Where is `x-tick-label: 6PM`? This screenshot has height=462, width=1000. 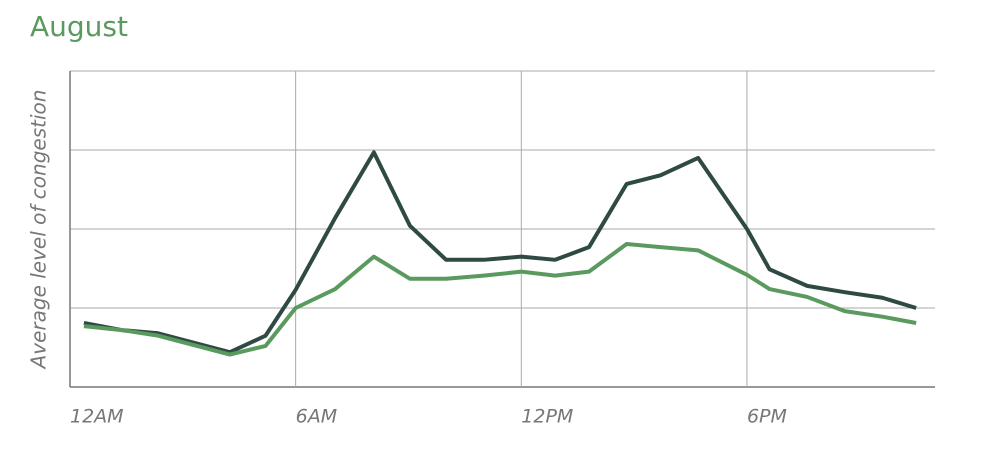 x-tick-label: 6PM is located at coordinates (767, 417).